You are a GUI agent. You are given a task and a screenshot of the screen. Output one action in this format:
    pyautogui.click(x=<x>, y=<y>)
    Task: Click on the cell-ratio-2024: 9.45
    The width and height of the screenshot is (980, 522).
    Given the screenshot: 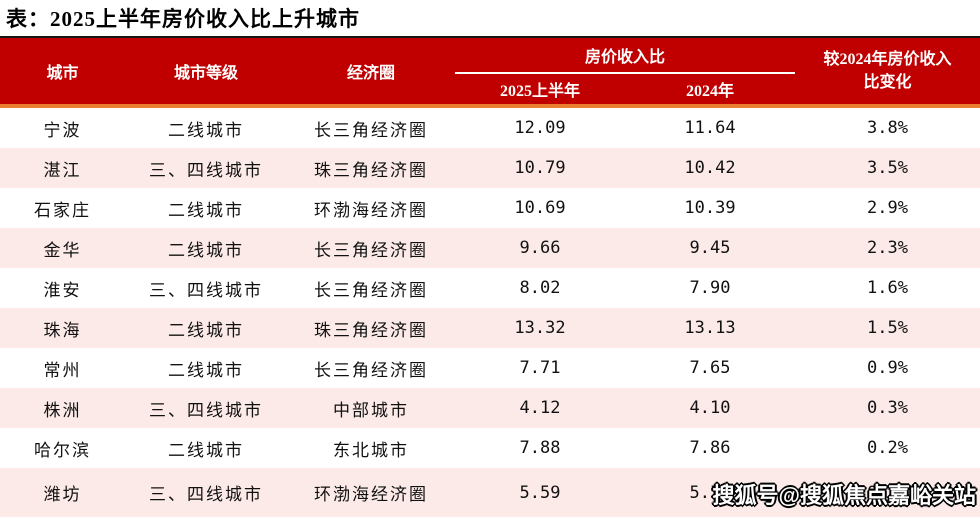 What is the action you would take?
    pyautogui.click(x=710, y=248)
    